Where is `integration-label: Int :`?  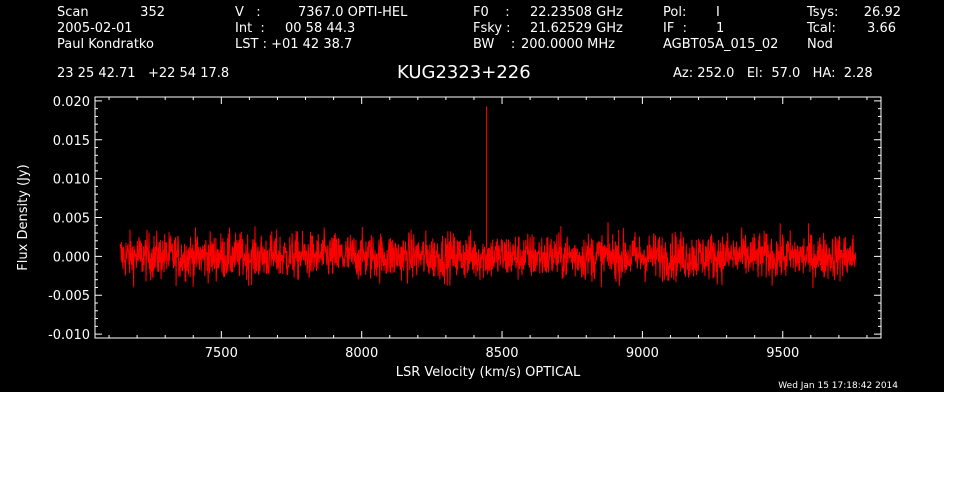
integration-label: Int : is located at coordinates (250, 28).